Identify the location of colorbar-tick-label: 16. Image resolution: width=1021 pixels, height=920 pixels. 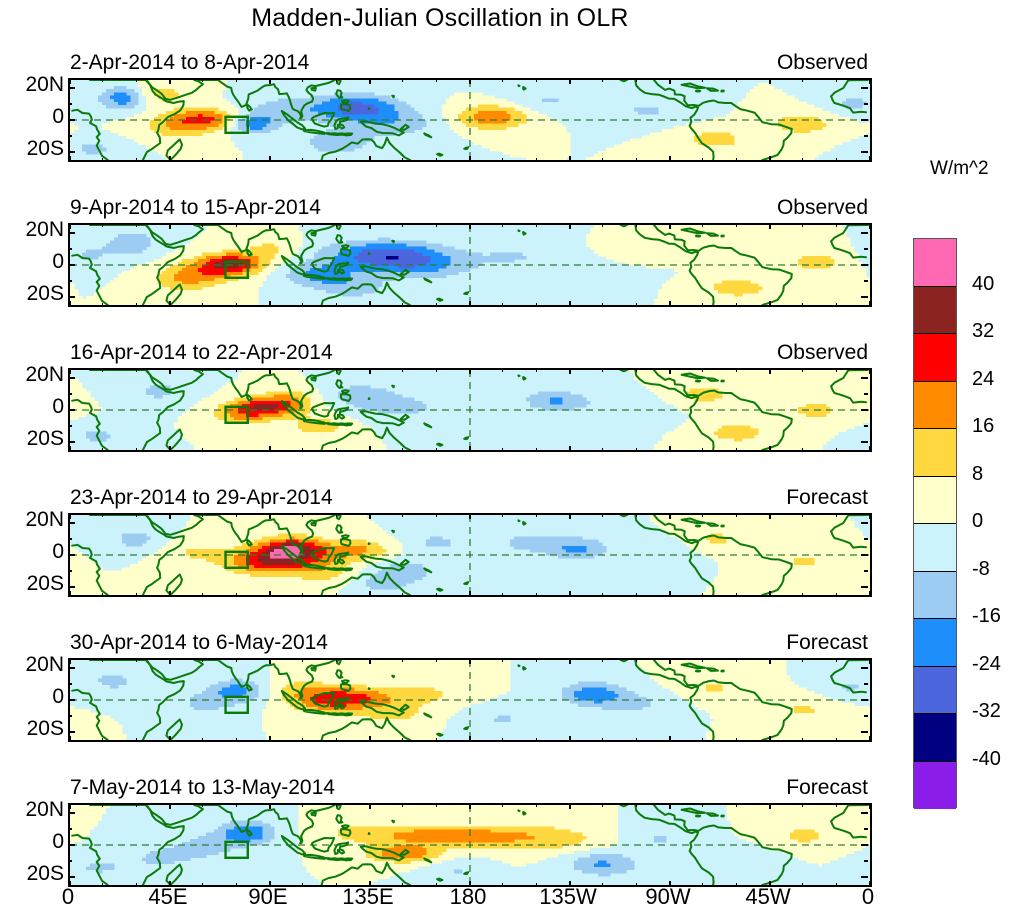
(983, 426).